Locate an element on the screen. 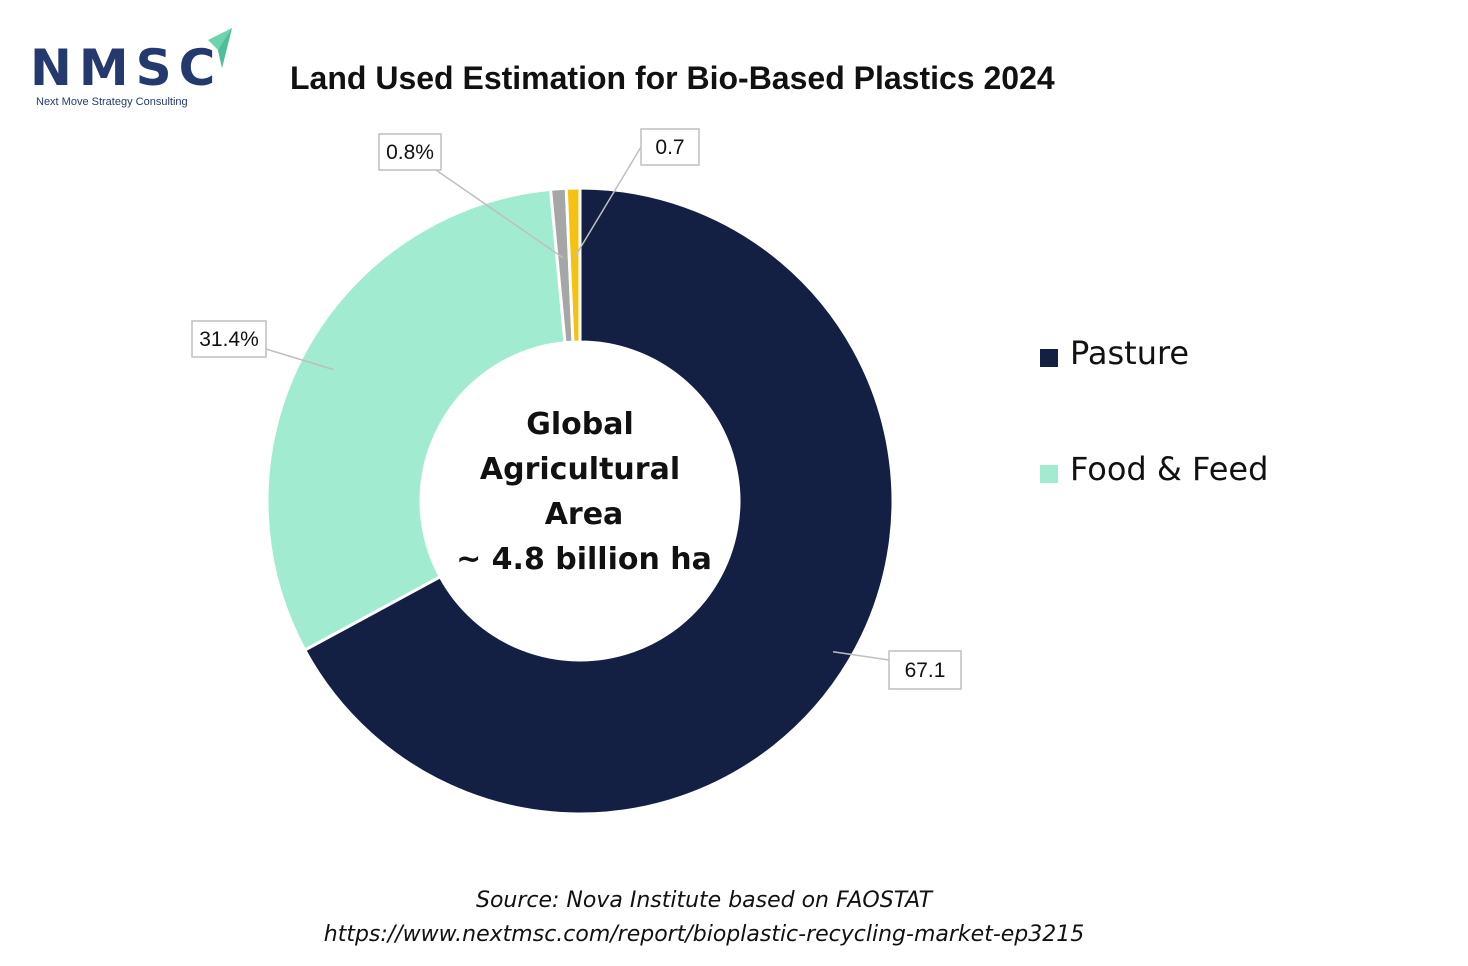 This screenshot has width=1468, height=966. data-label-3: 0.8% is located at coordinates (410, 152).